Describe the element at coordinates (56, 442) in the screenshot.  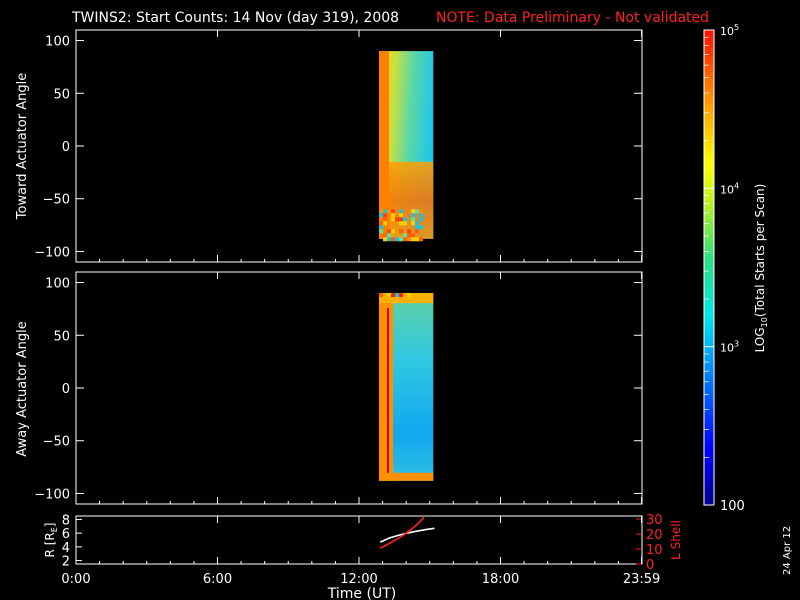
I see `away-ytick-label: −50` at that location.